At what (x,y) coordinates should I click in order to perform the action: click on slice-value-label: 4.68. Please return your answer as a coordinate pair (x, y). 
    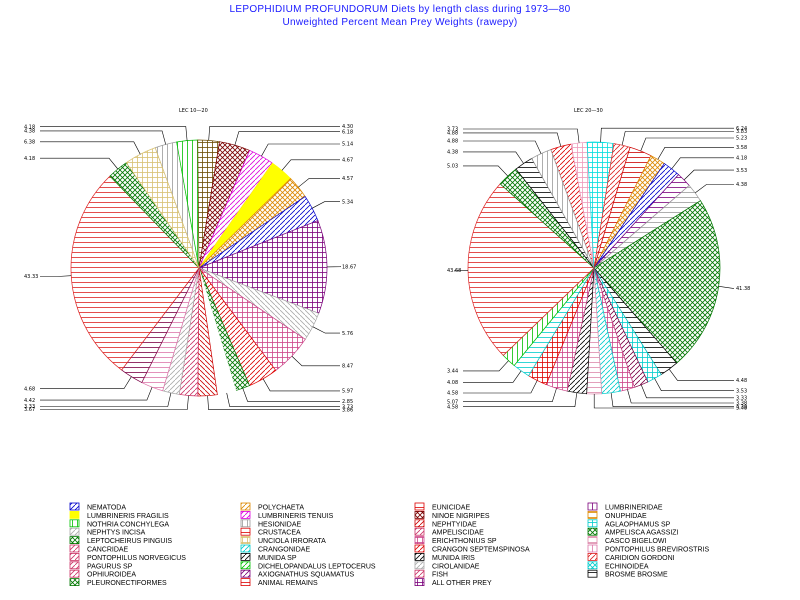
    Looking at the image, I should click on (29, 389).